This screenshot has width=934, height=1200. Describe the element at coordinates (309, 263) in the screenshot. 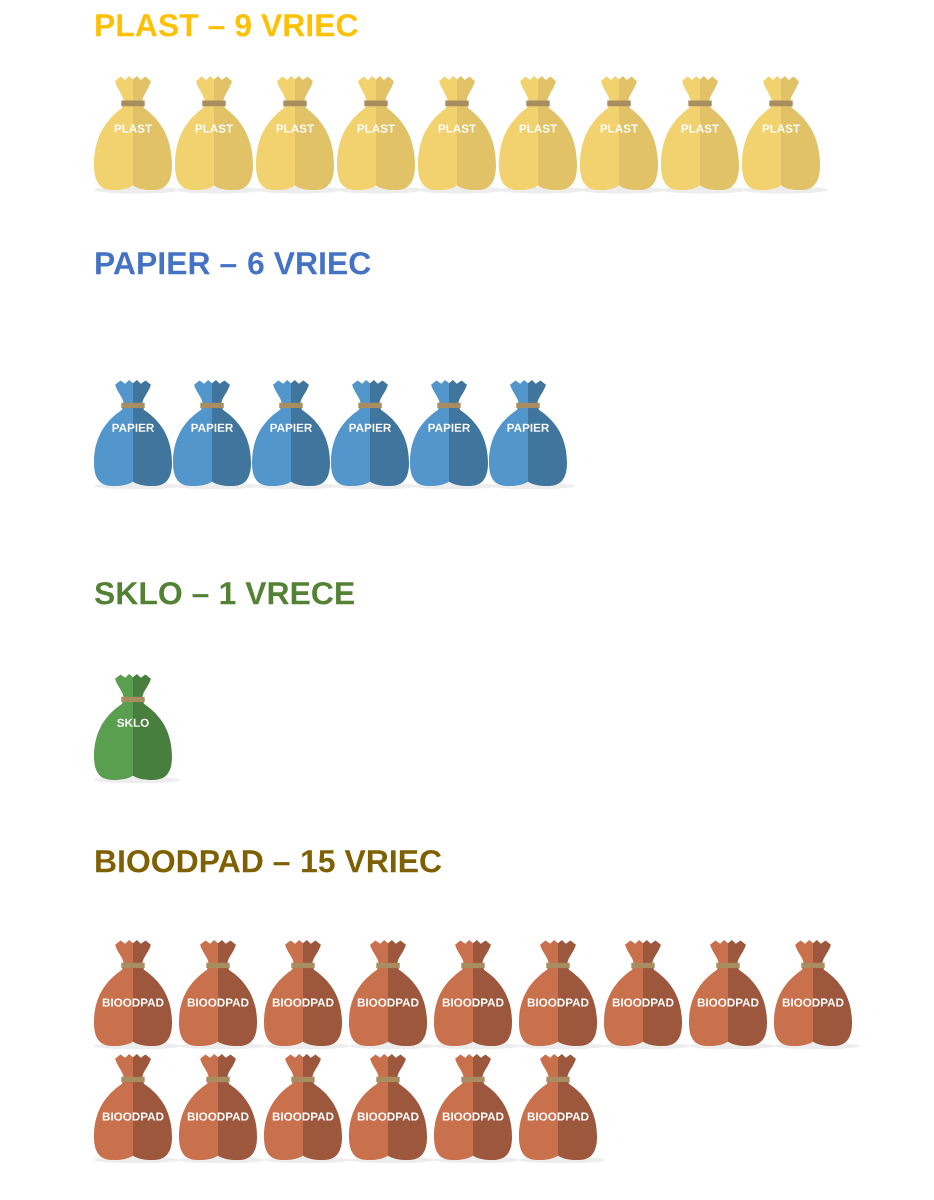

I see `data-label: 6 VRIEC` at that location.